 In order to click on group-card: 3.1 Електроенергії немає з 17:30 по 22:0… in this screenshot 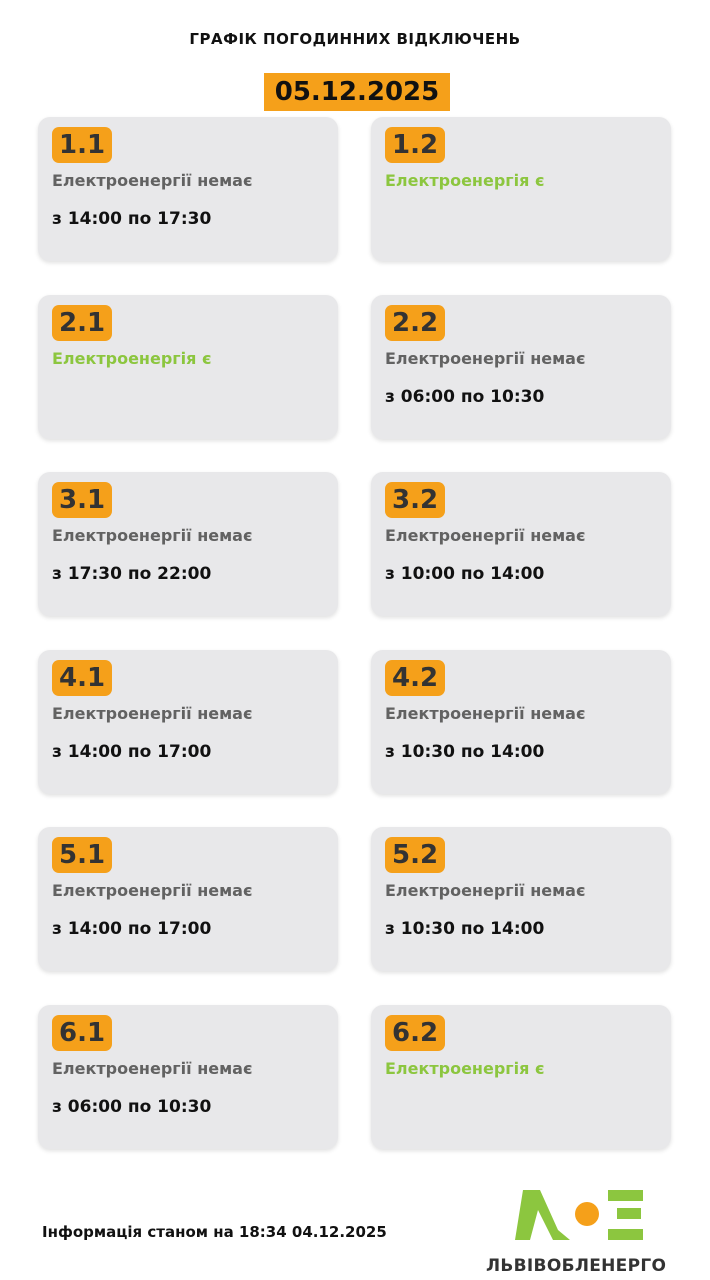, I will do `click(188, 544)`.